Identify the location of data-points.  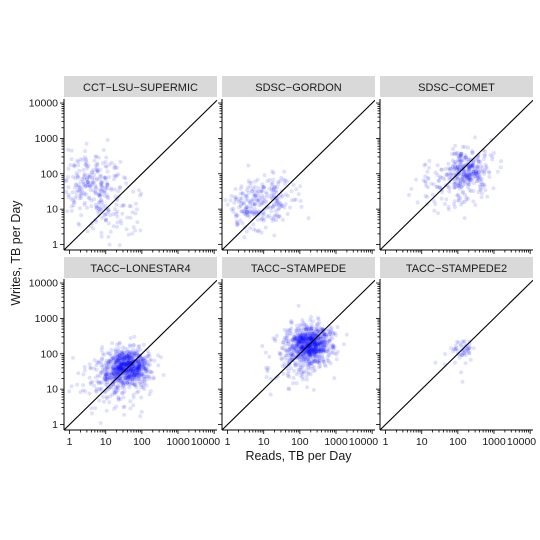
(455, 178).